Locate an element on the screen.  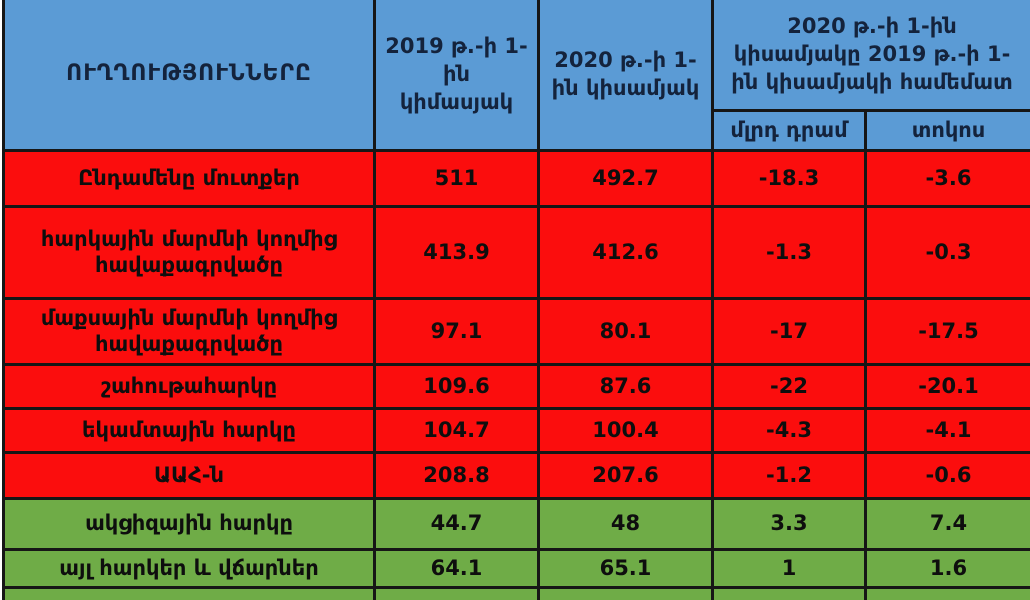
value-2020: 87.6 is located at coordinates (625, 386).